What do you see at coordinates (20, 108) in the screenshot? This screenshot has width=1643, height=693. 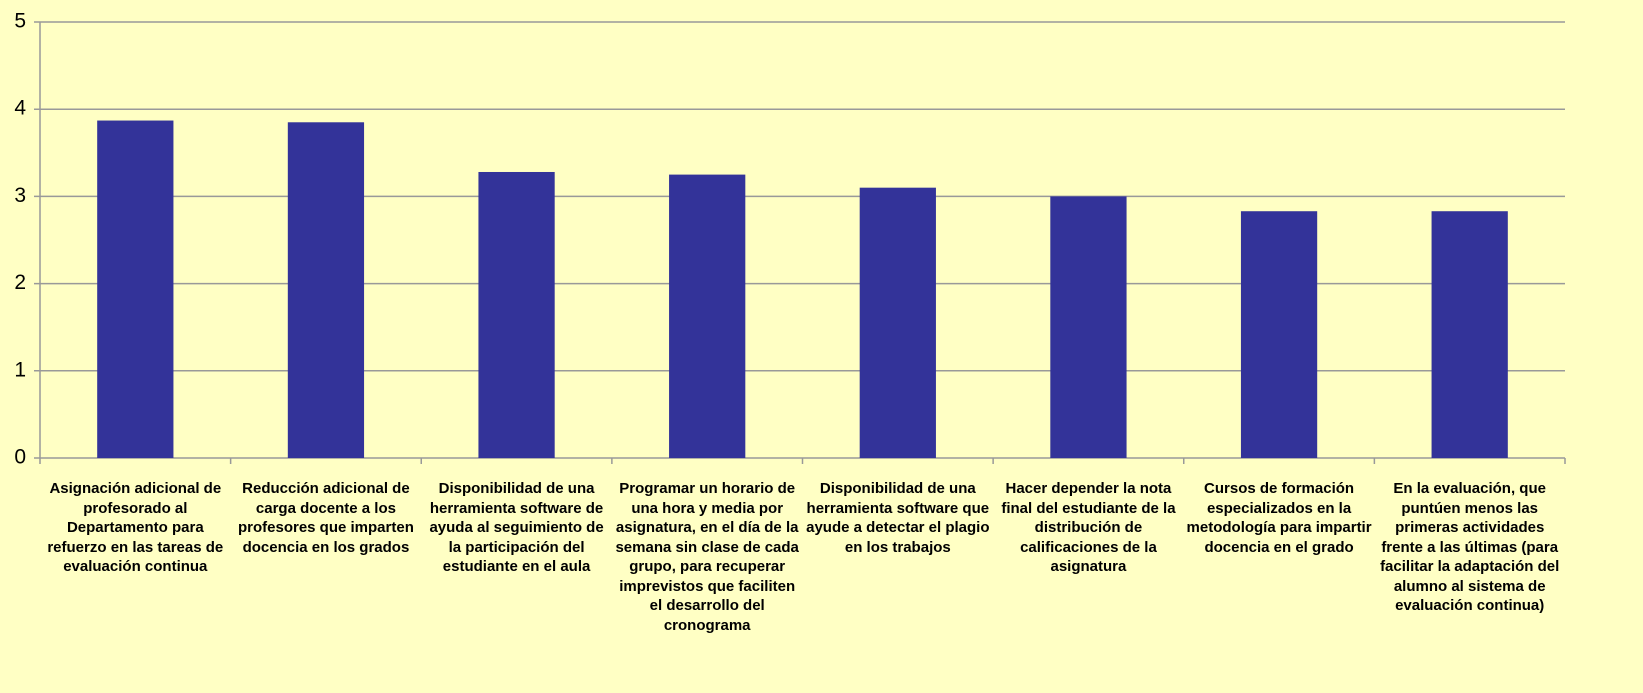 I see `y-tick-label: 4` at bounding box center [20, 108].